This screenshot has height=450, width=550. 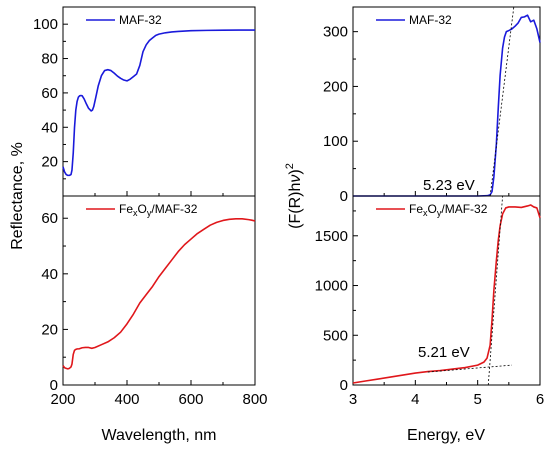 I want to click on x-tick-label: 3, so click(x=353, y=399).